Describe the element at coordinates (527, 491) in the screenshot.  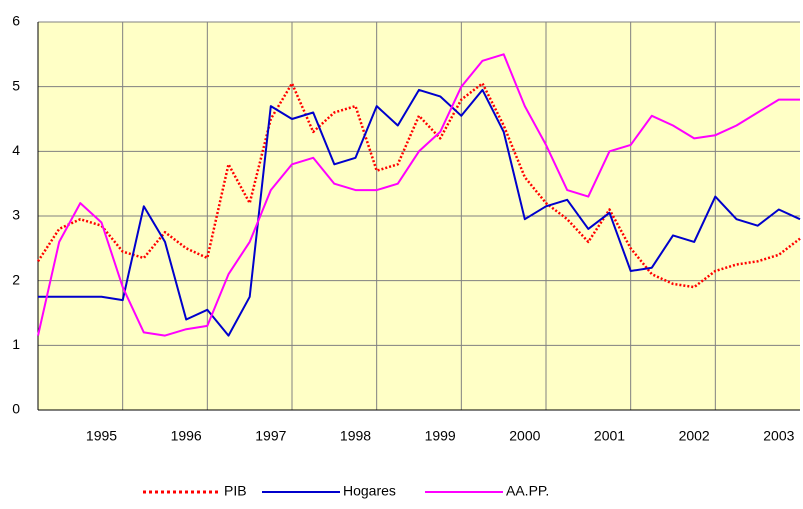
I see `legend-label: AA.PP.` at that location.